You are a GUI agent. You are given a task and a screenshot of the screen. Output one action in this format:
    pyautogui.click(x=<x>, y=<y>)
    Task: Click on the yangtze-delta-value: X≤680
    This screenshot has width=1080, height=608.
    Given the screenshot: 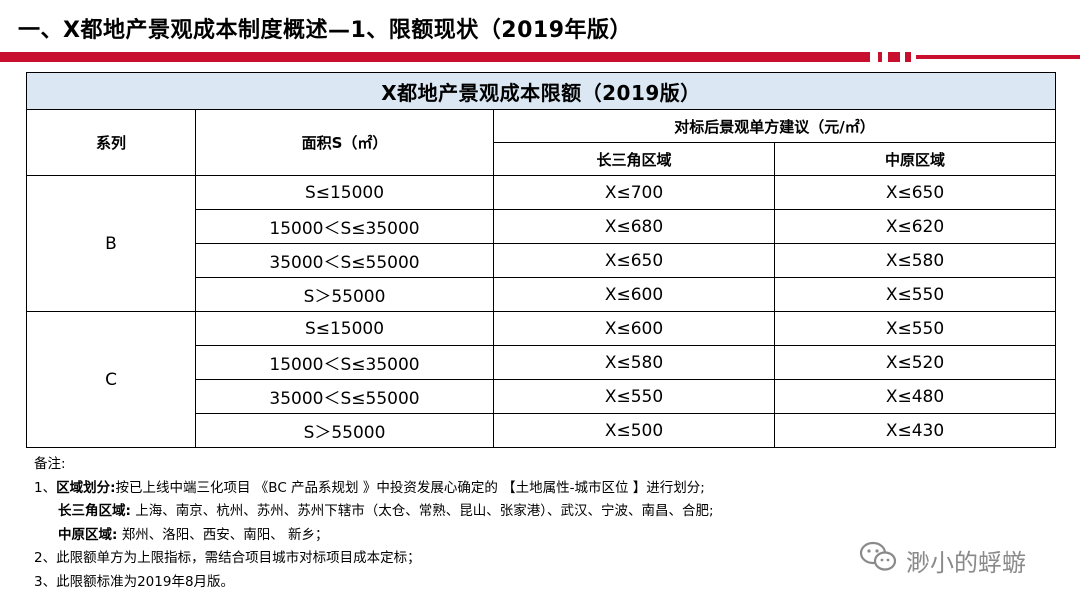 What is the action you would take?
    pyautogui.click(x=634, y=226)
    